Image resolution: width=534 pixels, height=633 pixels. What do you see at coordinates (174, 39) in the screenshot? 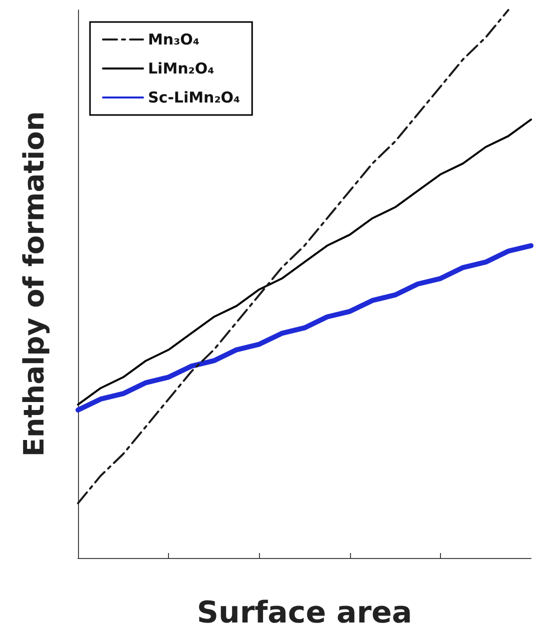
I see `legend-label: Mn₃O₄` at bounding box center [174, 39].